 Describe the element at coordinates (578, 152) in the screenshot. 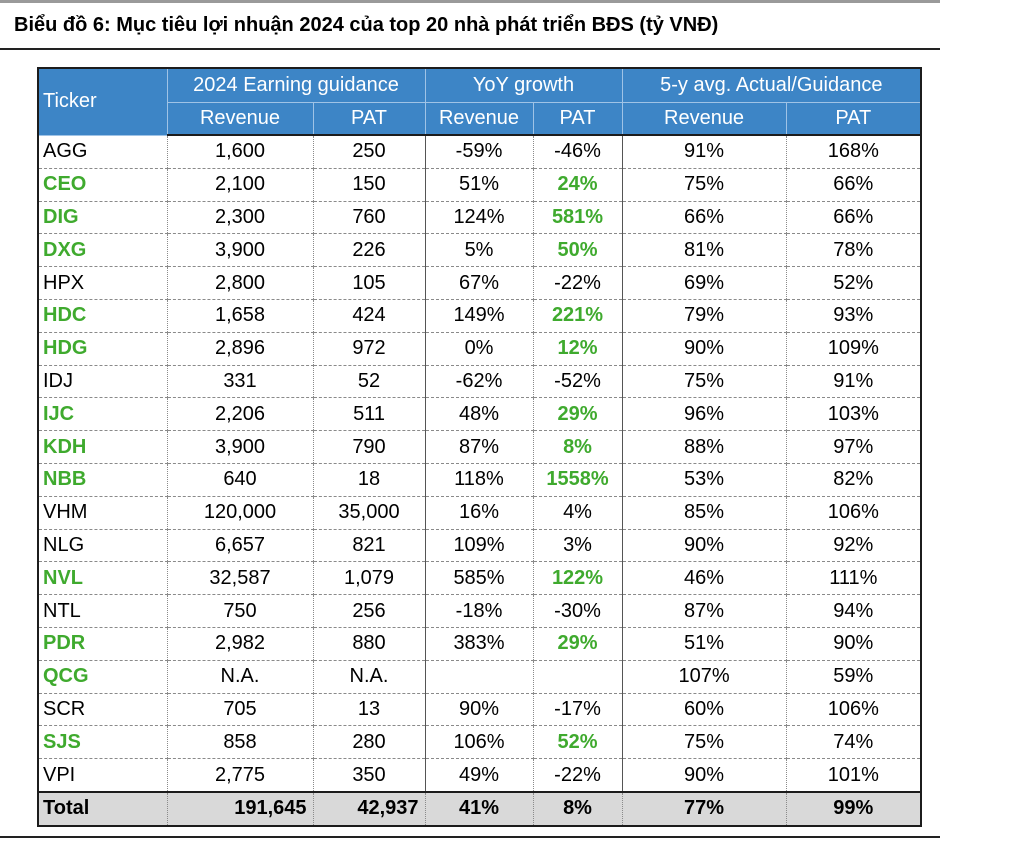

I see `cell-yoy-pat: -46%` at that location.